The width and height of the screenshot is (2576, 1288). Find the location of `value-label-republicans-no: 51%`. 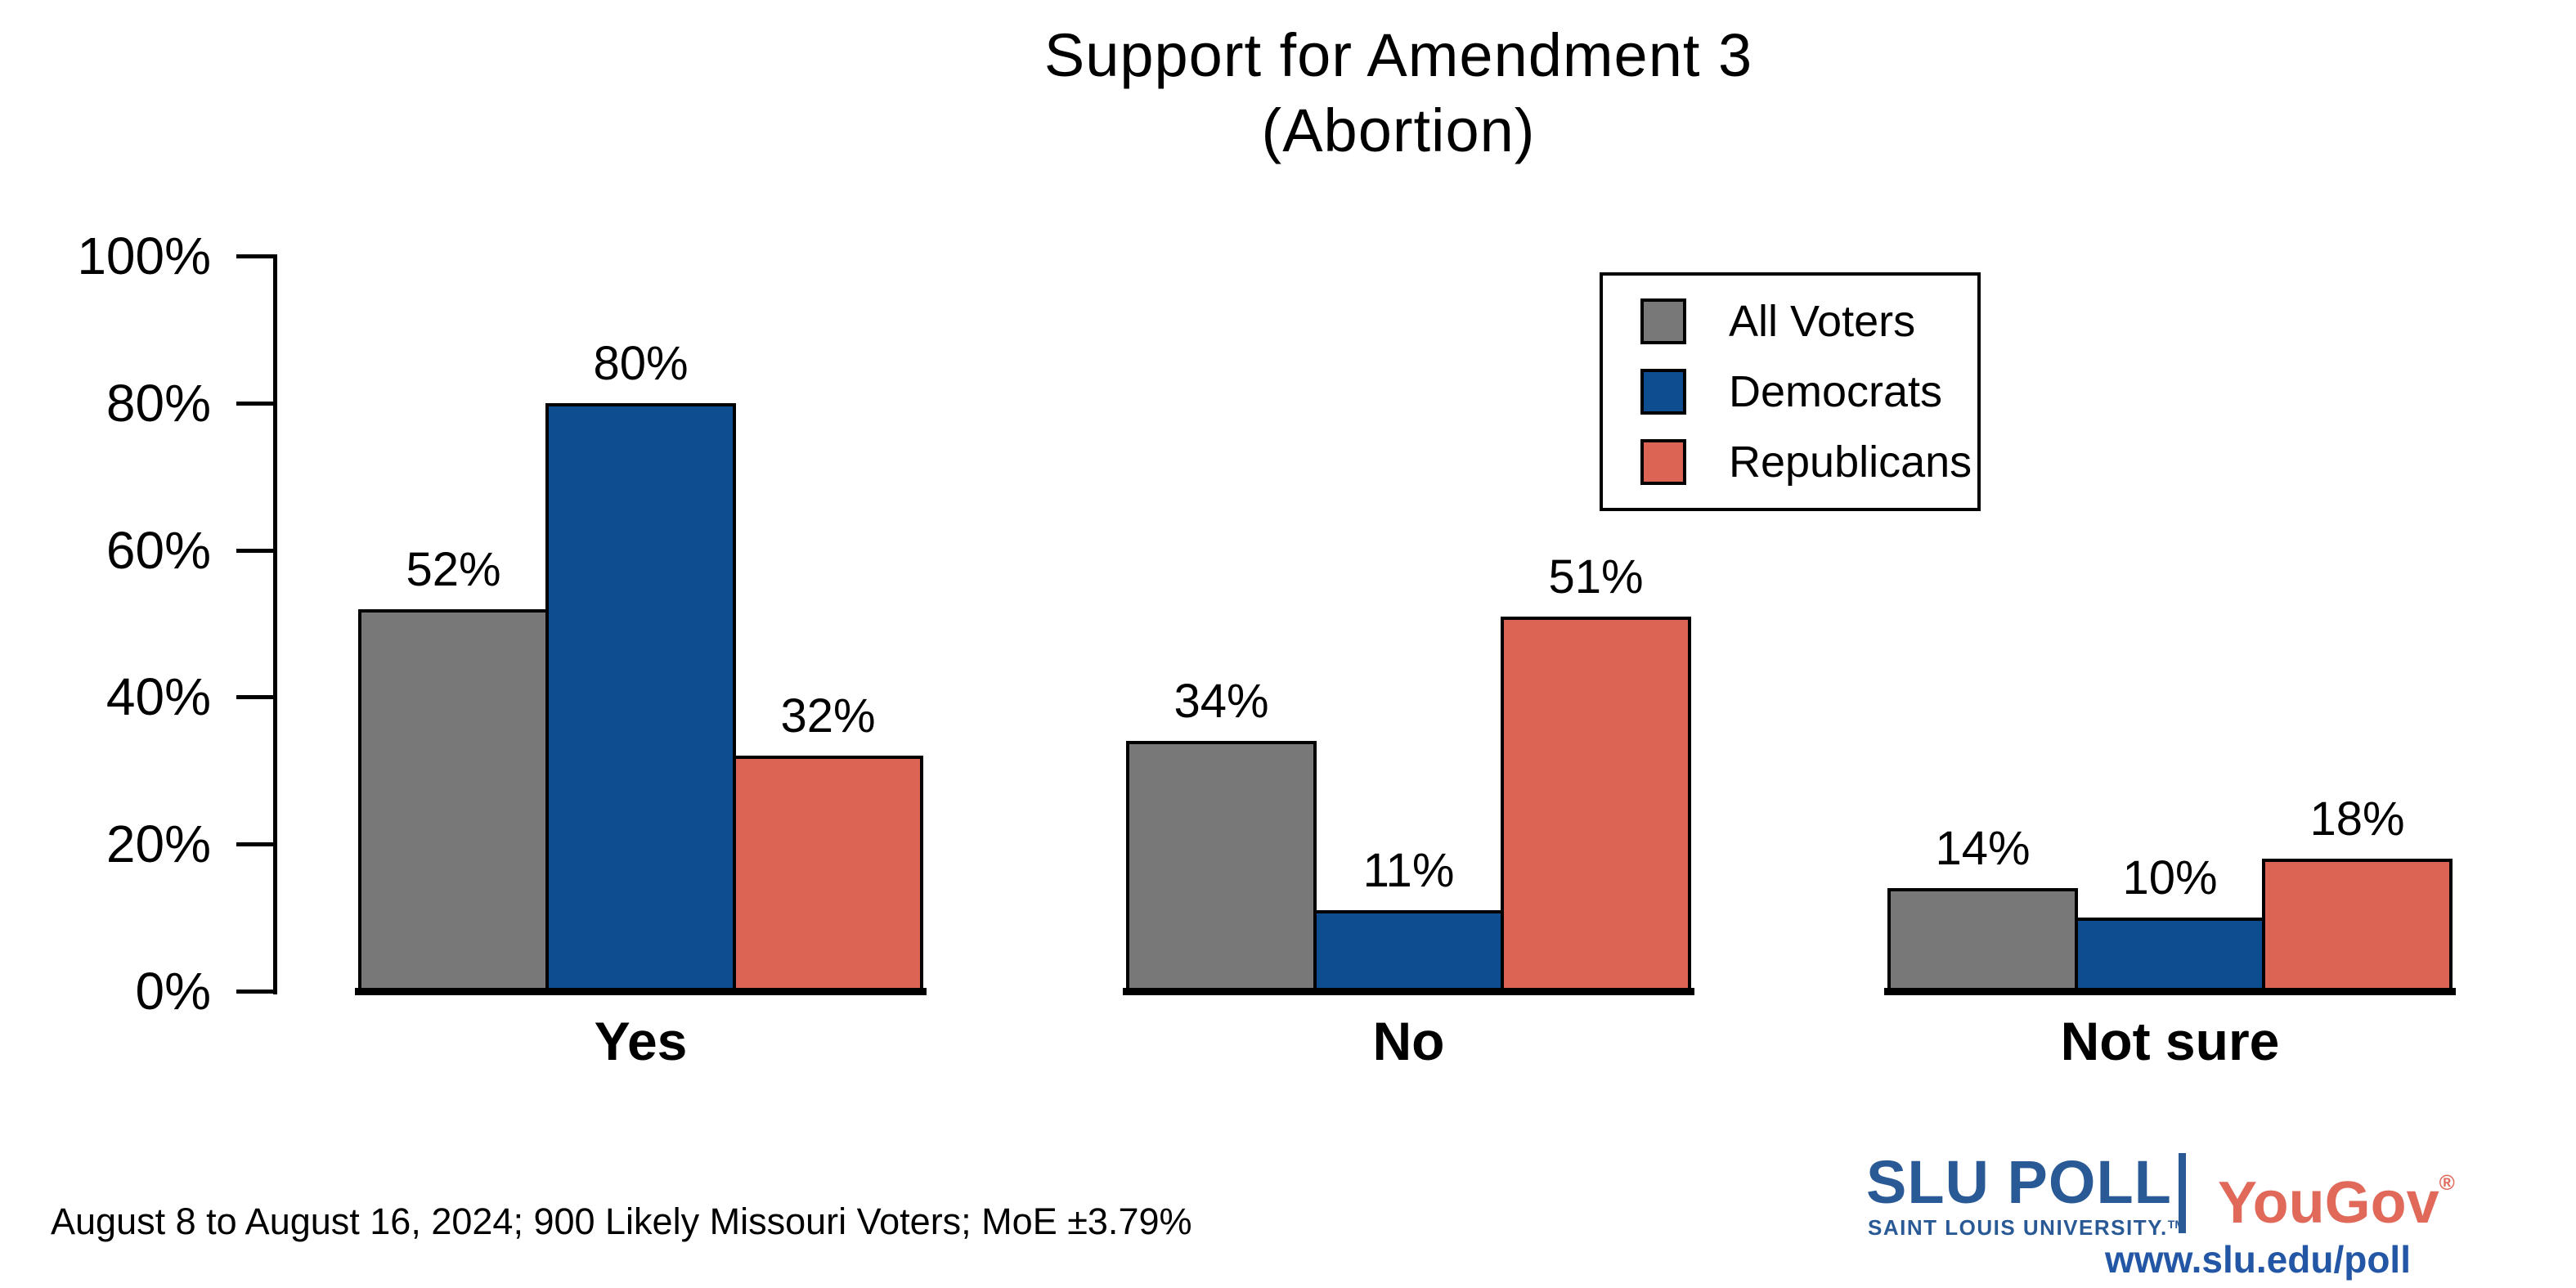

value-label-republicans-no: 51% is located at coordinates (1596, 577).